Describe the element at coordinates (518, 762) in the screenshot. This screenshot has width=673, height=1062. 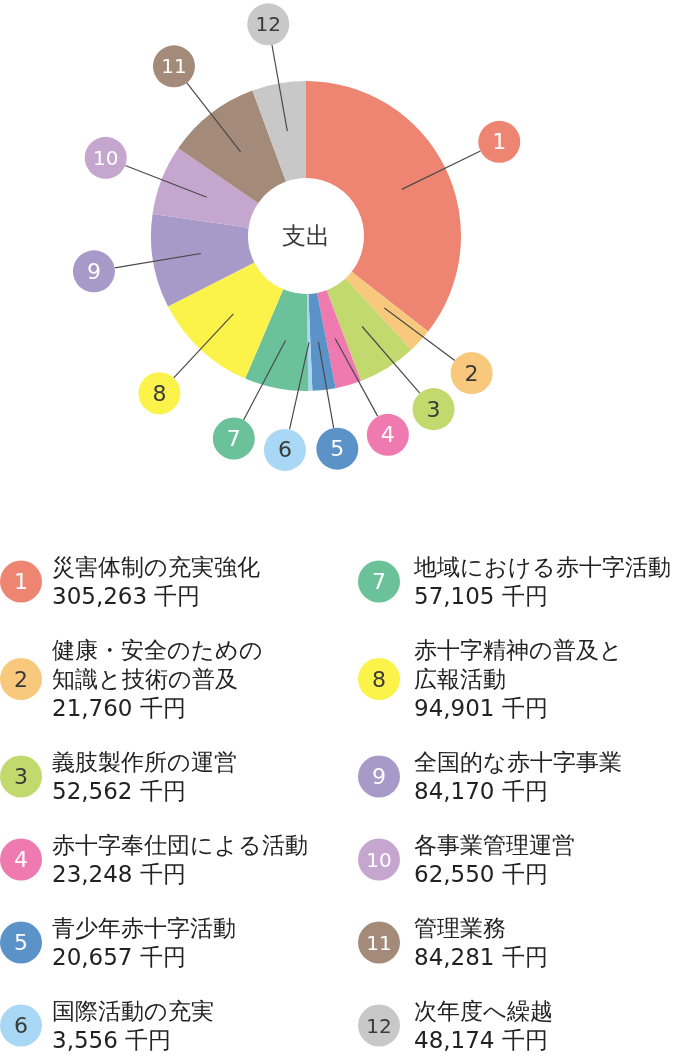
I see `legend-label: 全国的な赤十字事業` at that location.